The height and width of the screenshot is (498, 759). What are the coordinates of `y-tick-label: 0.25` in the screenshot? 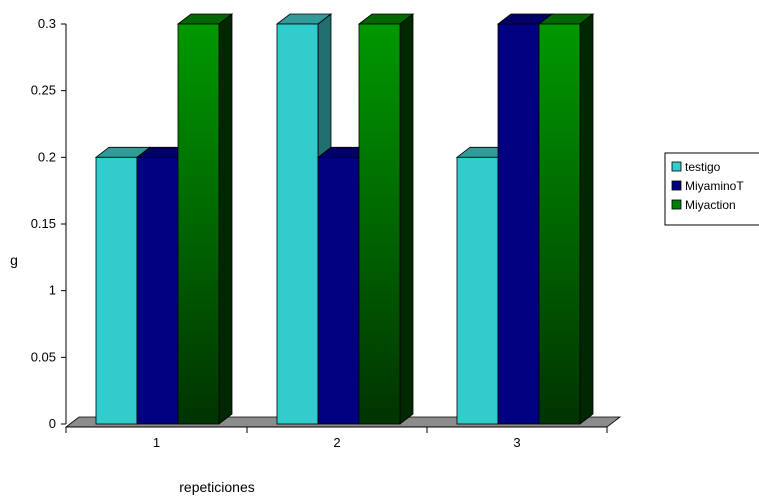 It's located at (43, 90).